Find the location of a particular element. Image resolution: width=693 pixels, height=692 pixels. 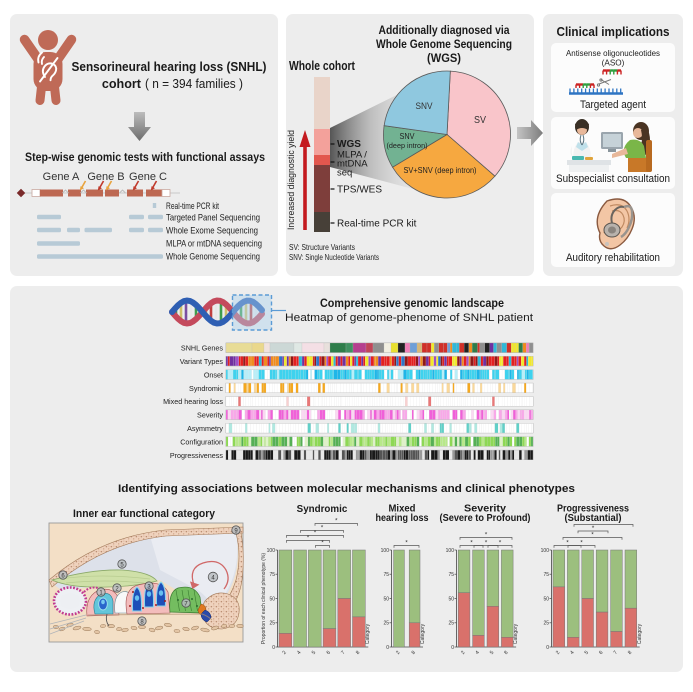

svg-text: Auditory rehabilitation is located at coordinates (613, 258).